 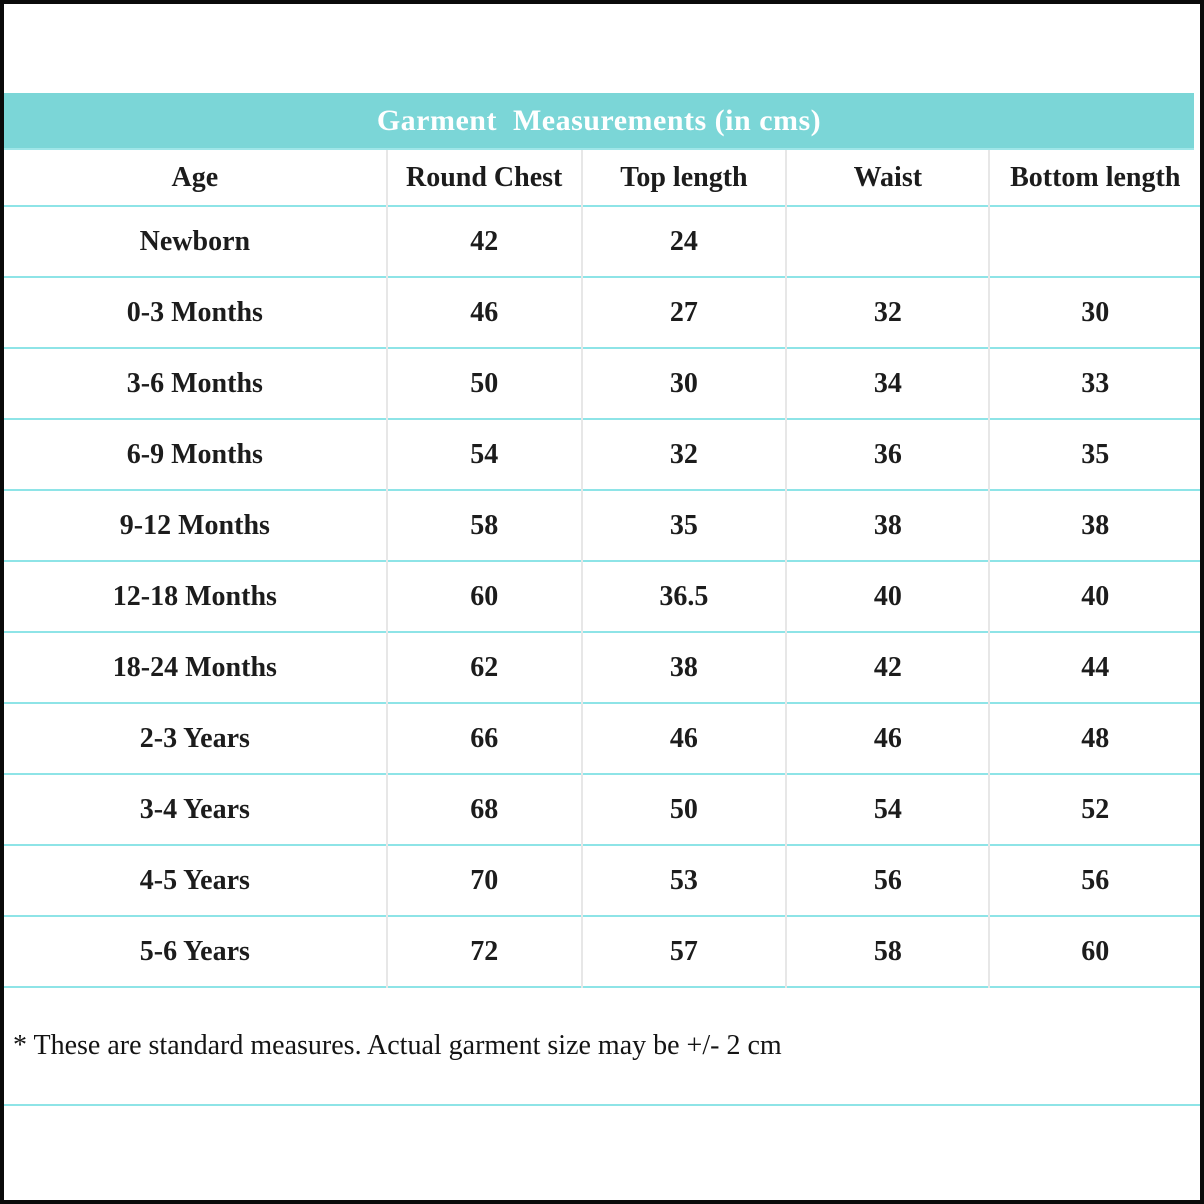 What do you see at coordinates (194, 951) in the screenshot?
I see `age-cell: 5-6 Years` at bounding box center [194, 951].